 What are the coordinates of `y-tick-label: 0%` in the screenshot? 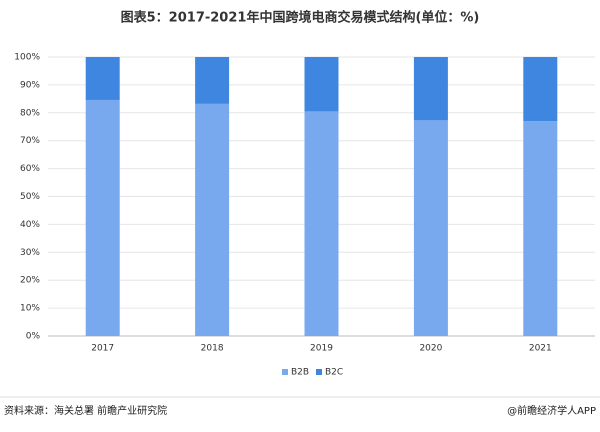 It's located at (33, 337).